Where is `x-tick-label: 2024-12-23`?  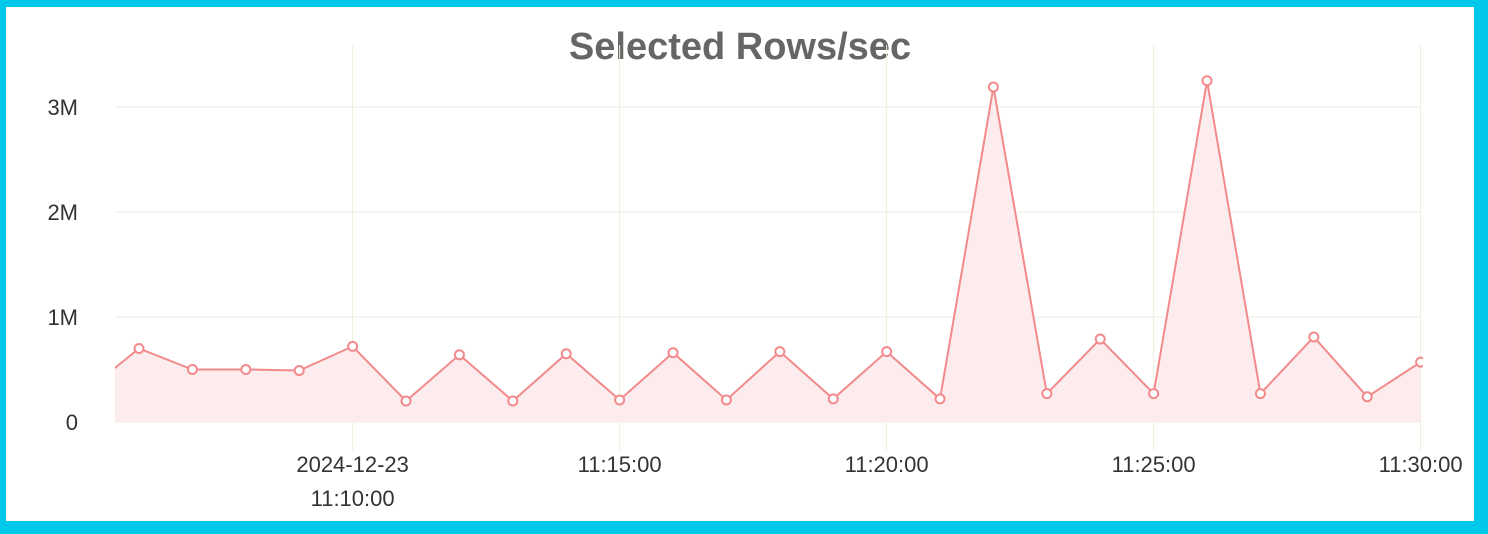 x-tick-label: 2024-12-23 is located at coordinates (352, 464).